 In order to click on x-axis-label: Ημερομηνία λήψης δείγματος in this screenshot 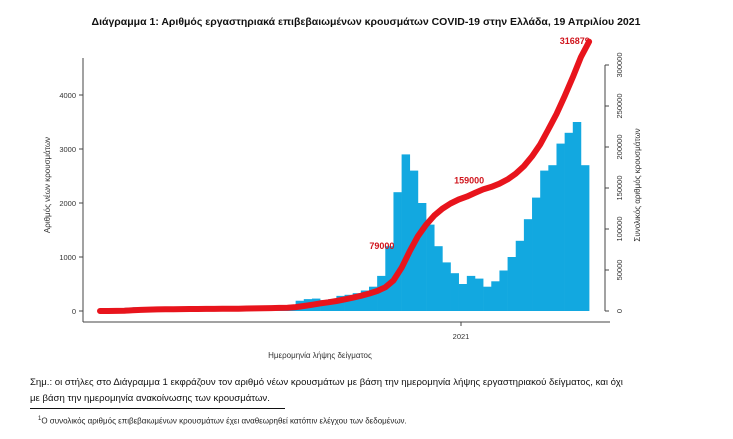, I will do `click(320, 355)`.